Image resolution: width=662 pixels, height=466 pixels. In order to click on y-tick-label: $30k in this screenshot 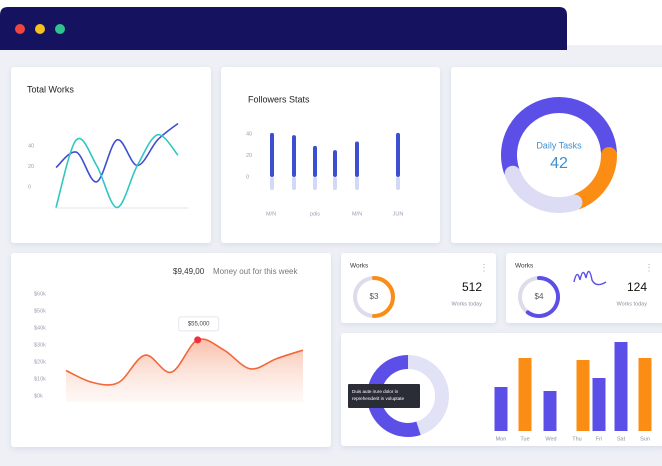, I will do `click(40, 345)`.